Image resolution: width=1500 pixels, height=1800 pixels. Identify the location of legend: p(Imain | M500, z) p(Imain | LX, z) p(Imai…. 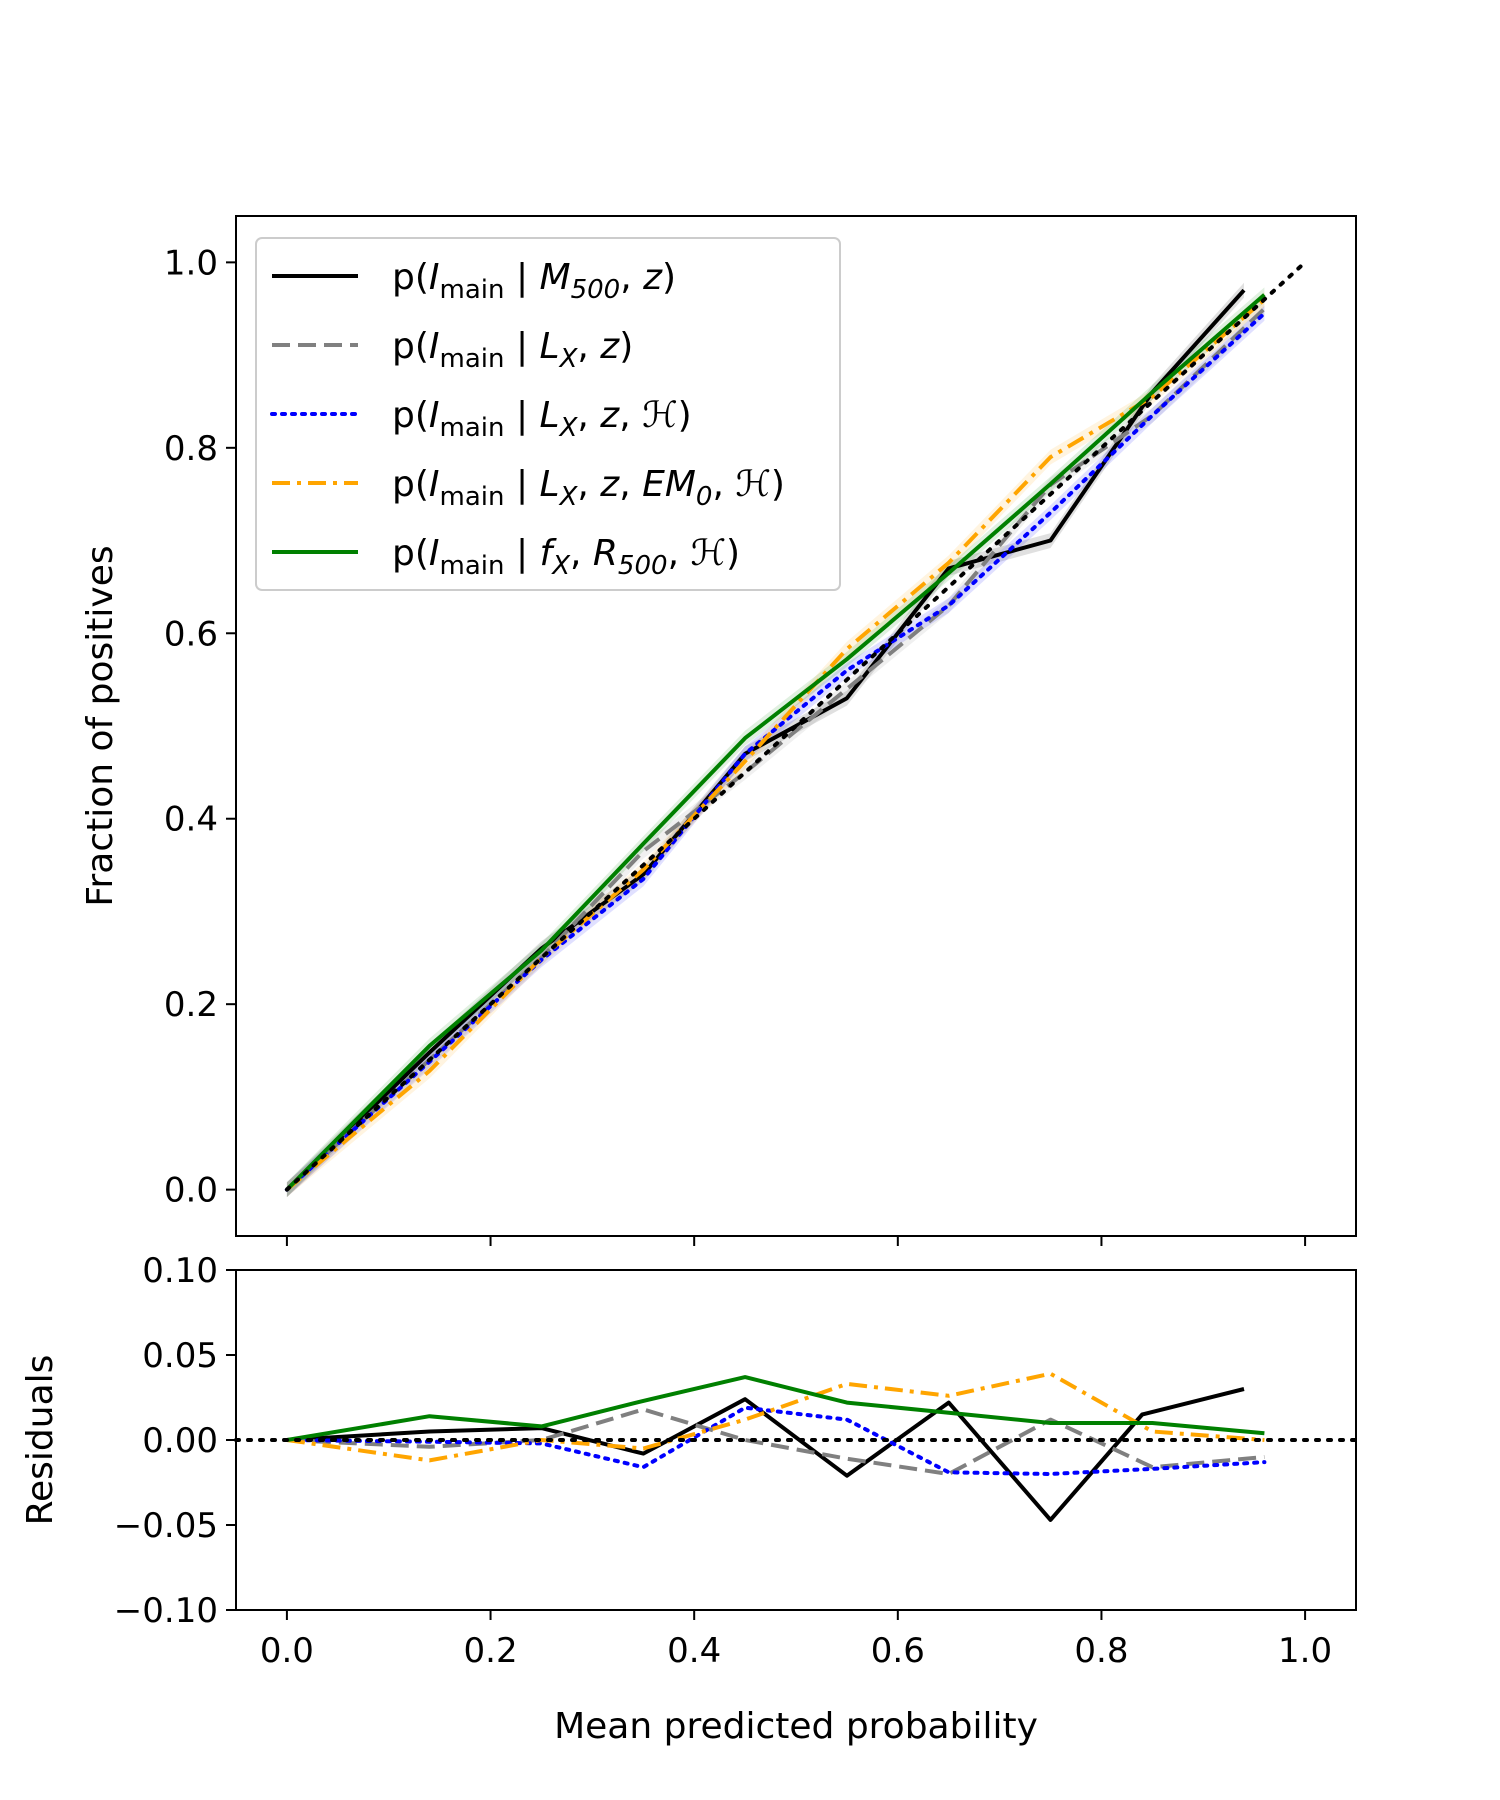
(548, 414).